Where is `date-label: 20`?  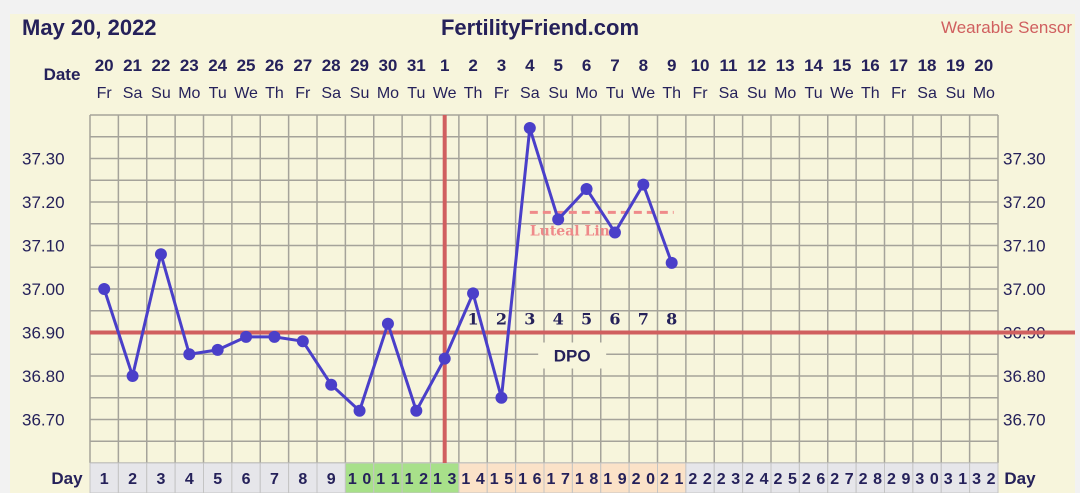
date-label: 20 is located at coordinates (104, 65).